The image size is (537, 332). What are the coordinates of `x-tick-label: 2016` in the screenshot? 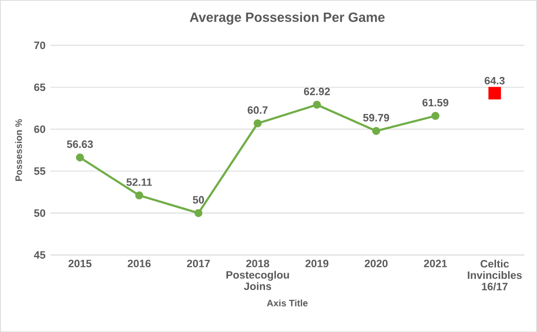 It's located at (139, 264).